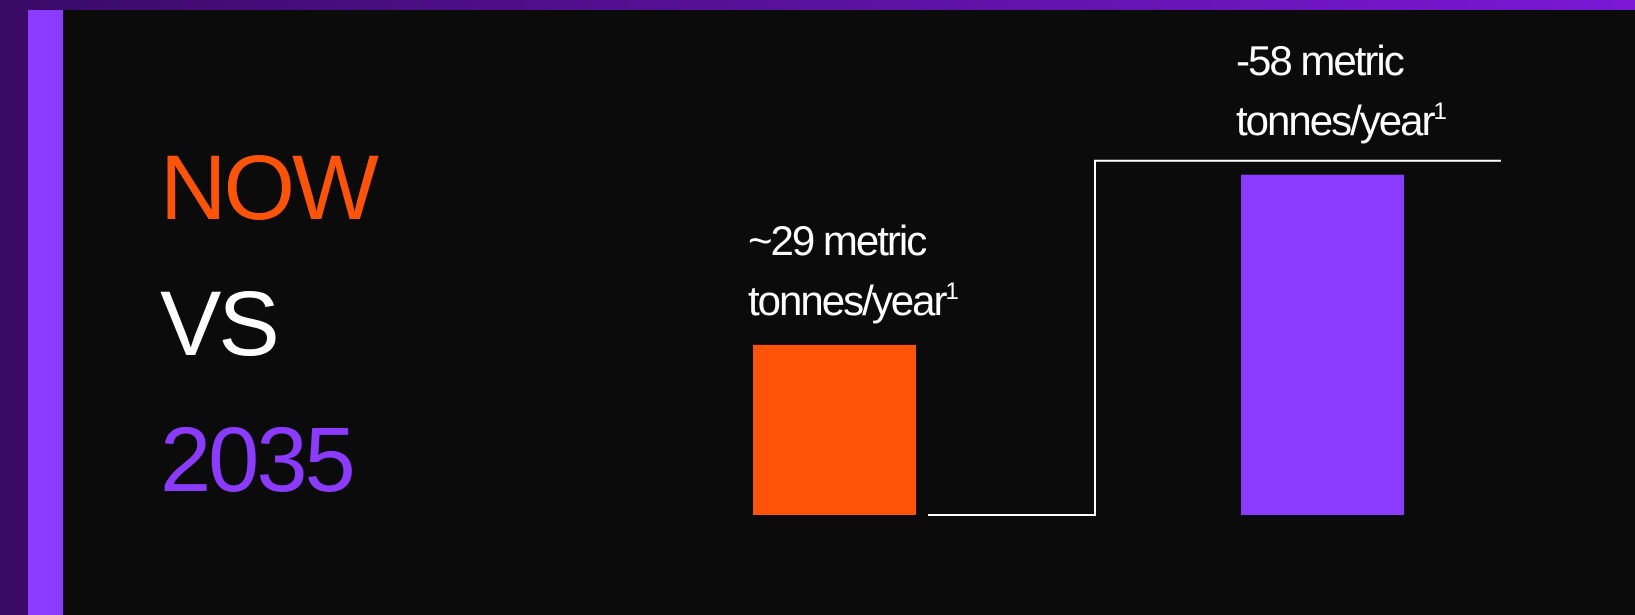  Describe the element at coordinates (847, 300) in the screenshot. I see `data-label-now-line2: tonnes/year` at that location.